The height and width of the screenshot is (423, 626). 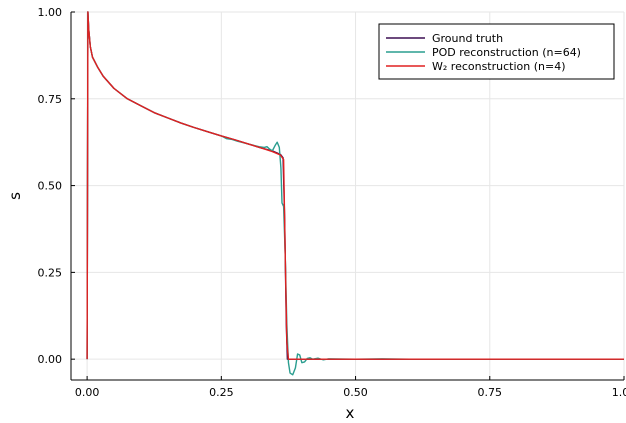 I want to click on y-tick-label: 0.00, so click(x=50, y=359).